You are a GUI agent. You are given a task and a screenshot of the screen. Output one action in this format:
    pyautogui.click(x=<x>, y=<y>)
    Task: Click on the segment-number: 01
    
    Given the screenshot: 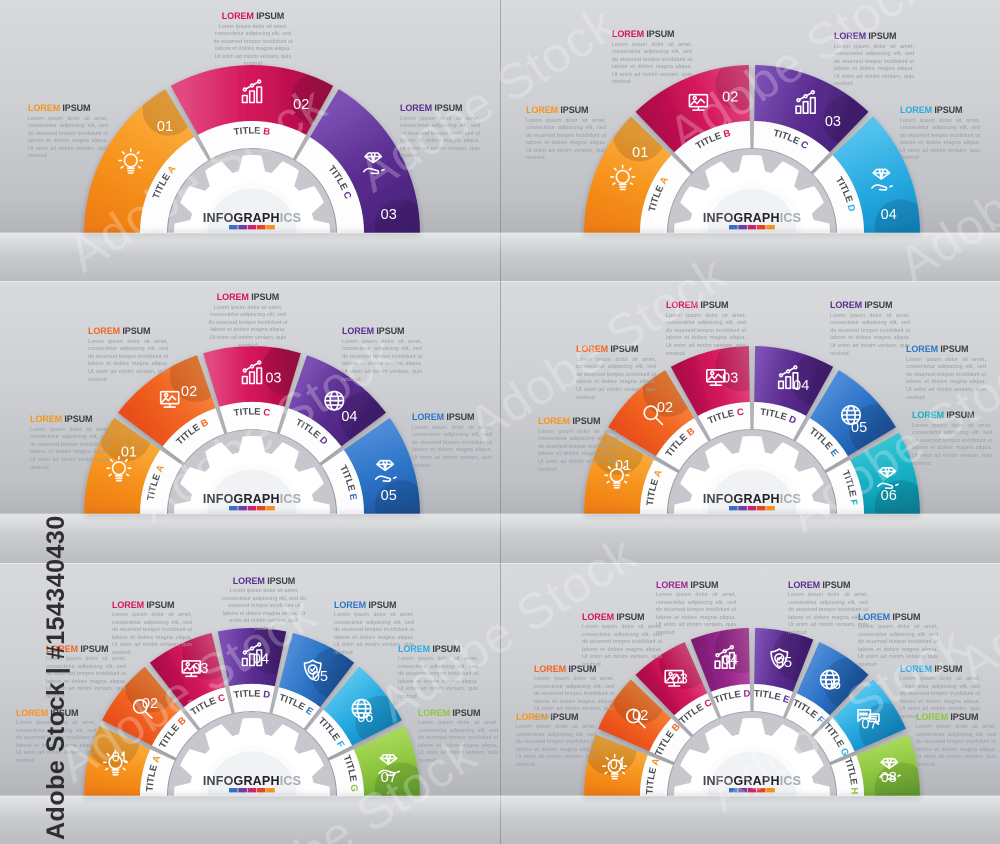 What is the action you would take?
    pyautogui.click(x=640, y=153)
    